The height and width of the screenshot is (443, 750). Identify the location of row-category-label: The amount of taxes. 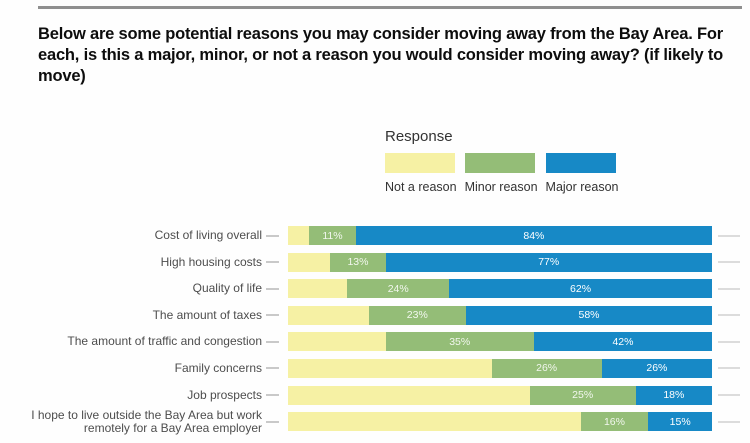
(207, 314).